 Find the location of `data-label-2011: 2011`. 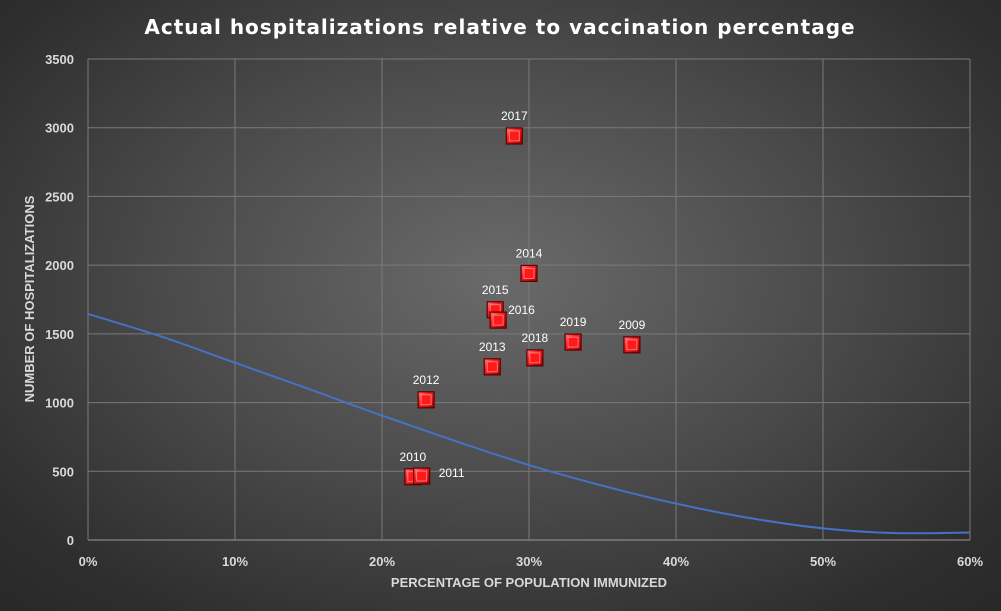

data-label-2011: 2011 is located at coordinates (452, 473).